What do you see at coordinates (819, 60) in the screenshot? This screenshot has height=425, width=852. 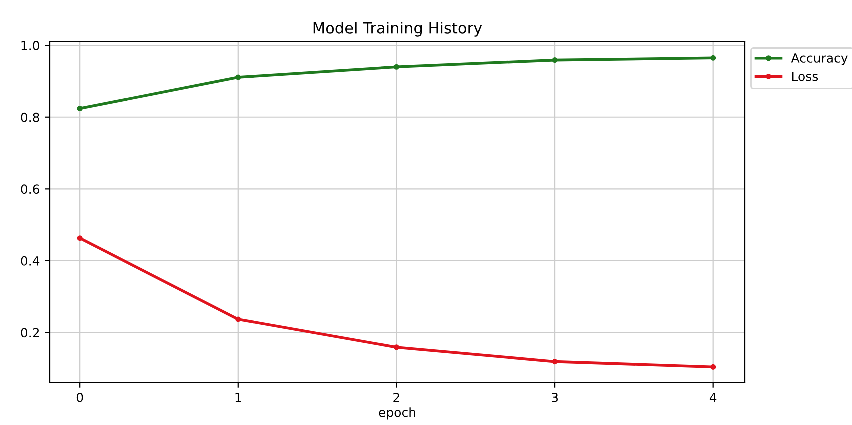 I see `legend-label: Accuracy` at bounding box center [819, 60].